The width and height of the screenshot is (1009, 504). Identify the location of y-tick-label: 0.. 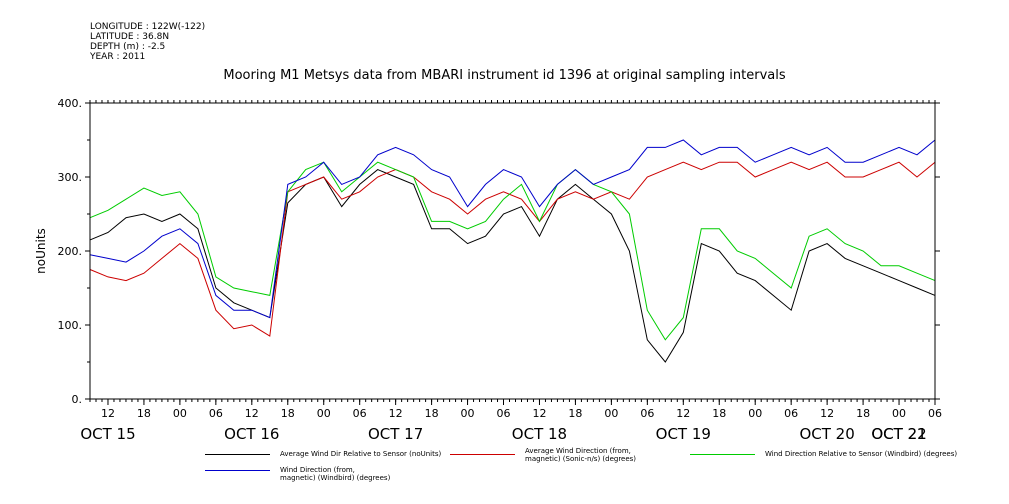
(77, 399).